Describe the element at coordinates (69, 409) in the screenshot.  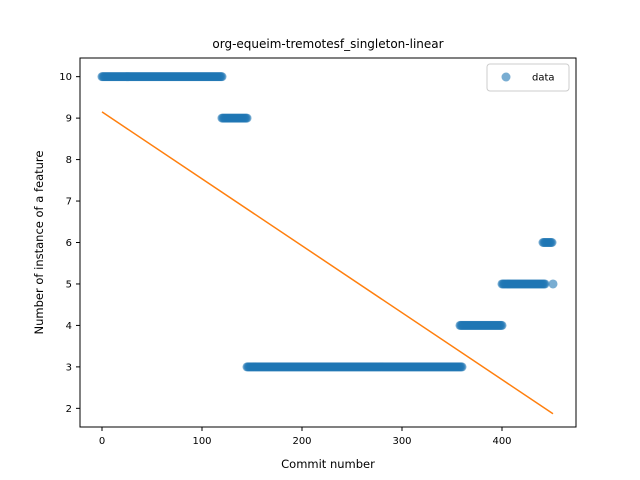
I see `y-tick-label: 2` at that location.